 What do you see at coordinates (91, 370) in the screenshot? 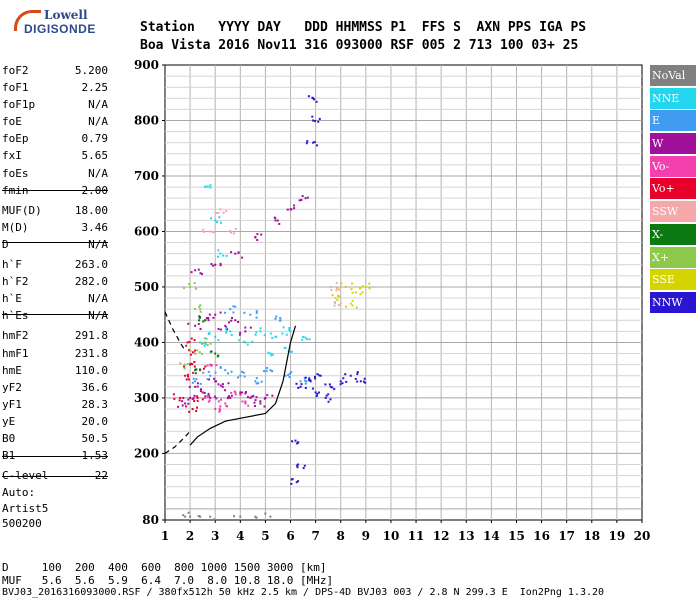
I see `param-value: 110.0` at bounding box center [91, 370].